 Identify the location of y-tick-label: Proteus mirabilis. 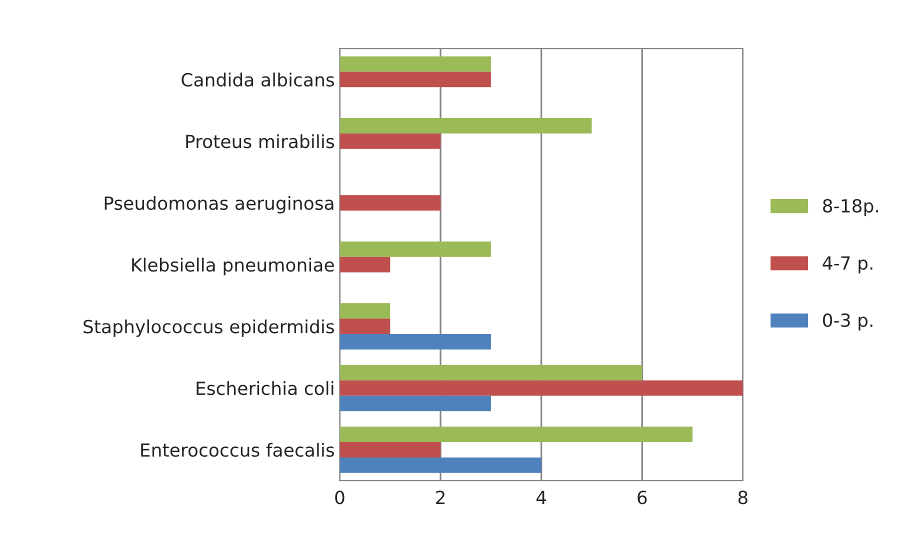
(260, 141).